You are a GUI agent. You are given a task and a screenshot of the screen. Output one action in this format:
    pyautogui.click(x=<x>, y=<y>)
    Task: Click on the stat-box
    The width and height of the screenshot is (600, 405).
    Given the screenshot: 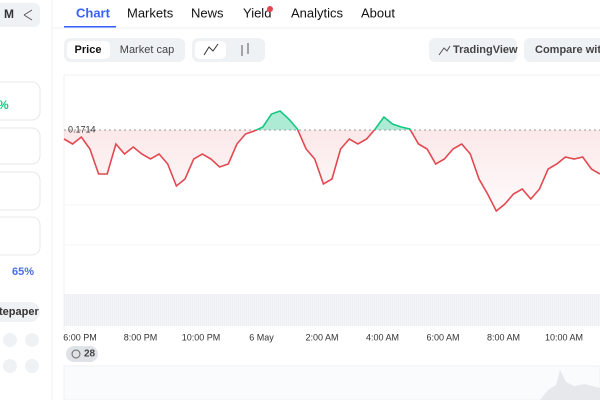 What is the action you would take?
    pyautogui.click(x=20, y=146)
    